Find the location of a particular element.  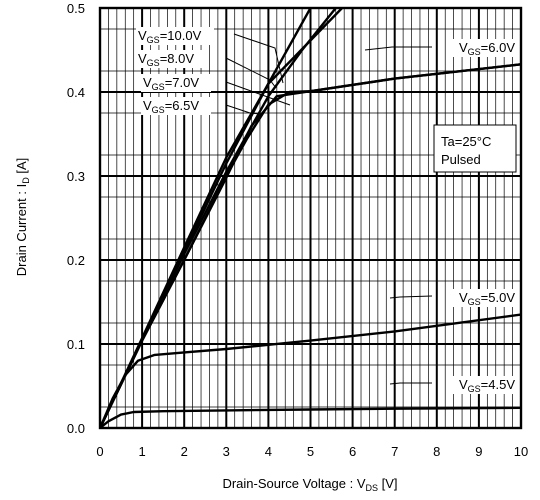

series-label-5: VGS=5.0V is located at coordinates (487, 298).